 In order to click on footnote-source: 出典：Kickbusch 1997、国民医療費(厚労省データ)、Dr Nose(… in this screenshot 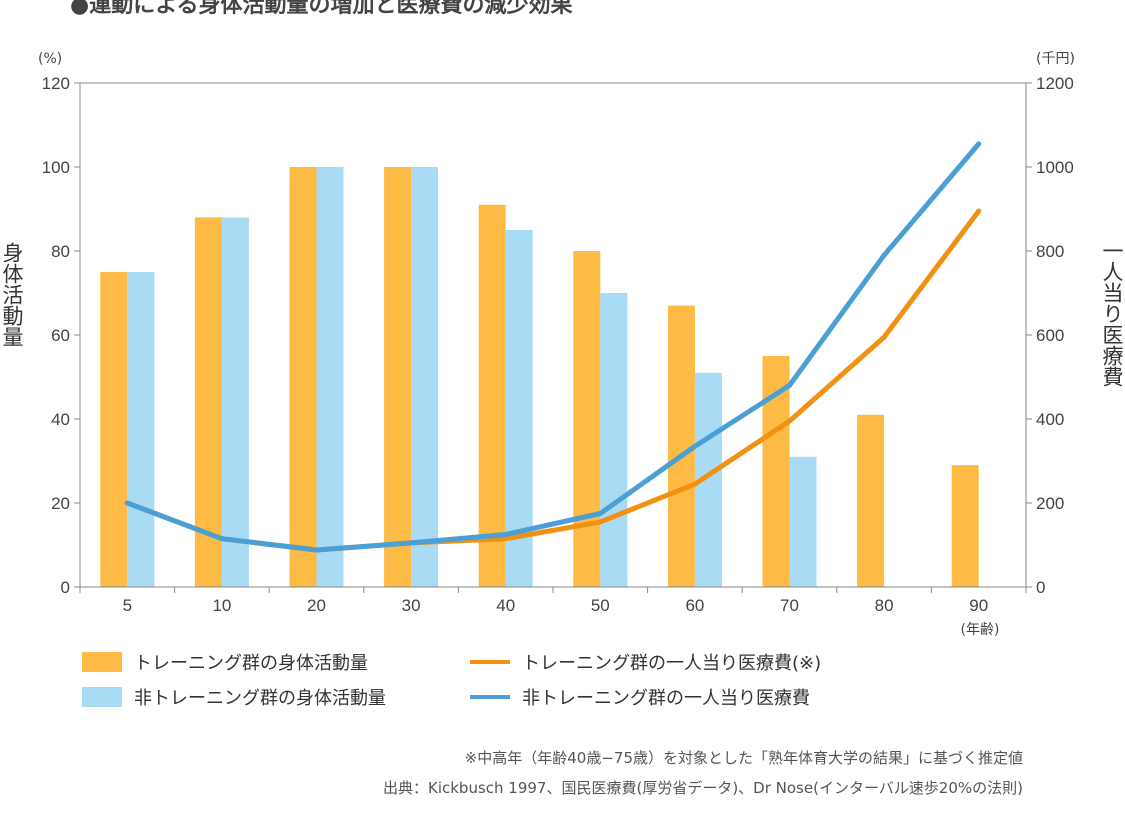, I will do `click(703, 788)`.